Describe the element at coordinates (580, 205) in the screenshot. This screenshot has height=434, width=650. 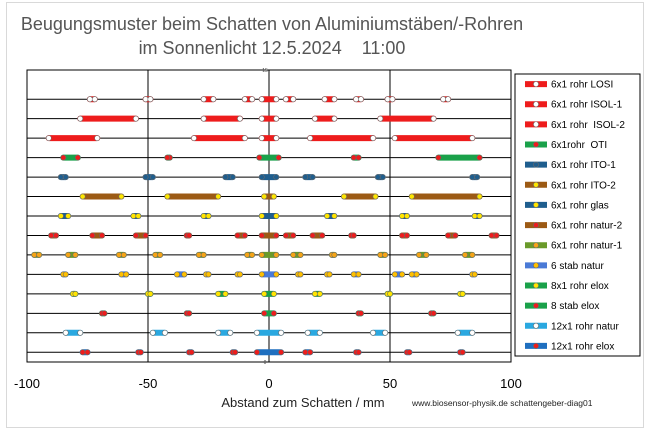
I see `legend-label: 6x1 rohr glas` at that location.